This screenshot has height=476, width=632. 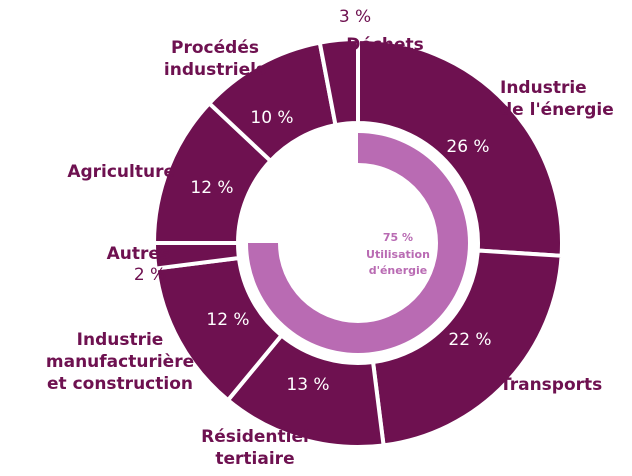 What do you see at coordinates (551, 385) in the screenshot?
I see `category-label: Transports` at bounding box center [551, 385].